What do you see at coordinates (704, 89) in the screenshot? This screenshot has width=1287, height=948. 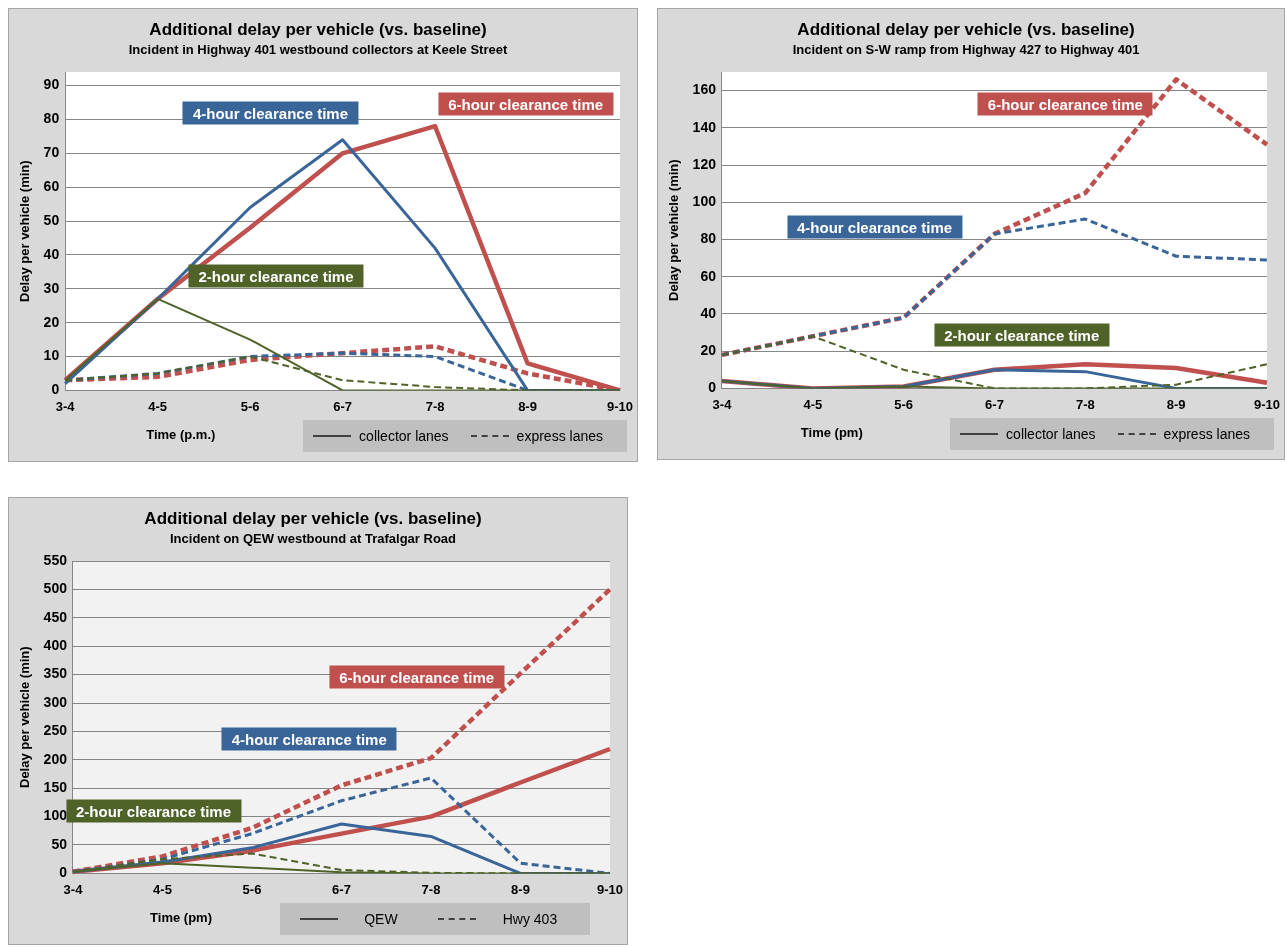 I see `y-tick-label: 160` at bounding box center [704, 89].